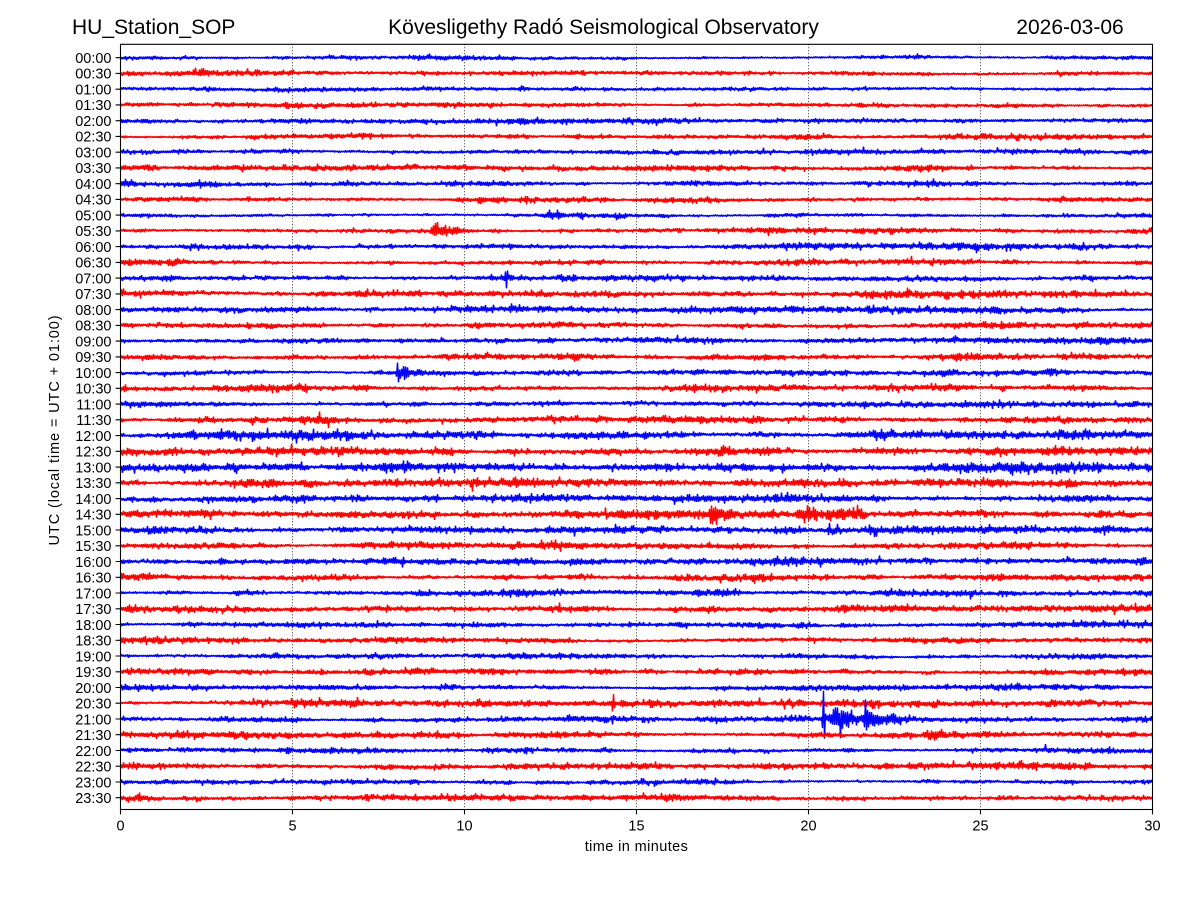 Image resolution: width=1200 pixels, height=905 pixels. I want to click on svg-text: 13:30, so click(93, 484).